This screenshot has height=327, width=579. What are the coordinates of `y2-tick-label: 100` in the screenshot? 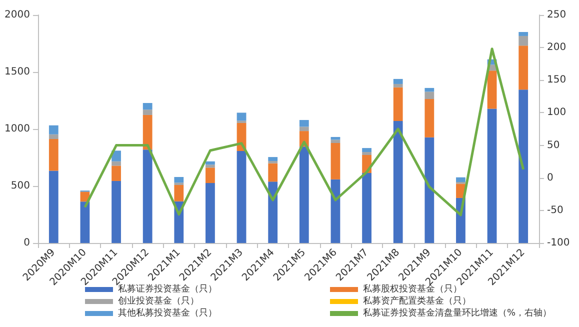 It's located at (556, 112).